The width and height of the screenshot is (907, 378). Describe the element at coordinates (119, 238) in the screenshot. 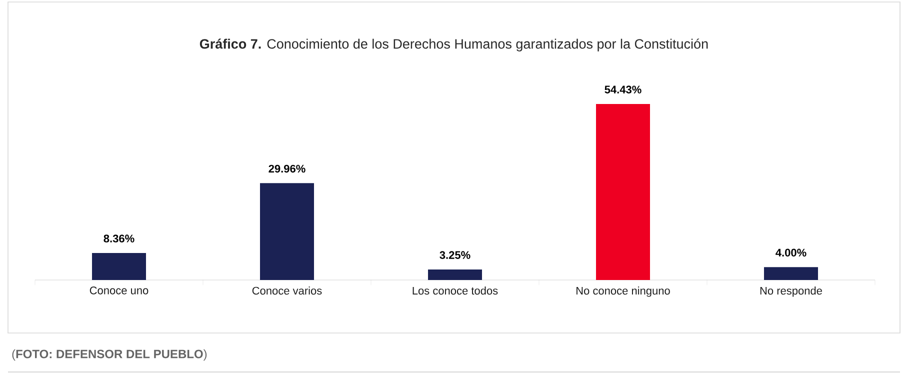

I see `data-label: 8.36%` at that location.